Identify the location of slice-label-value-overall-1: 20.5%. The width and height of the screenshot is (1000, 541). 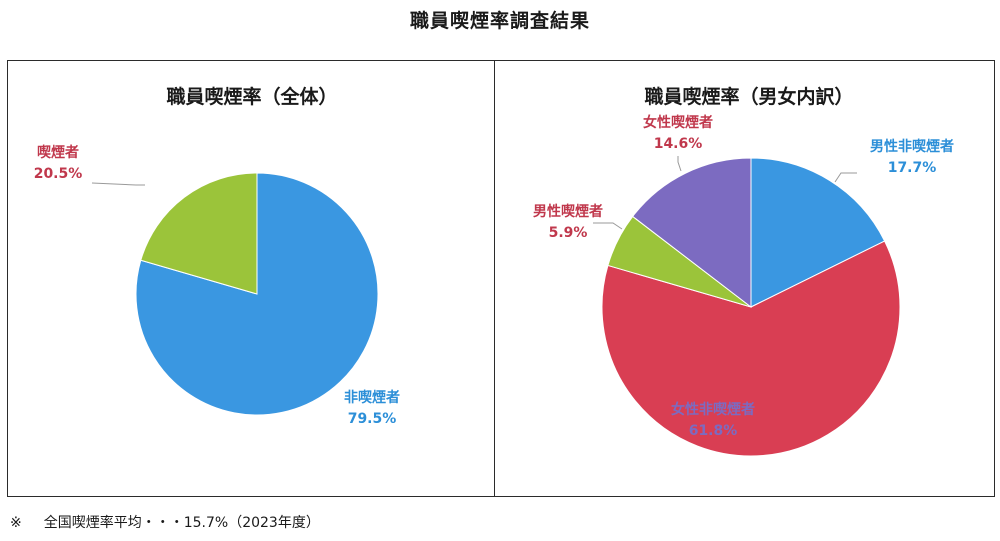
(58, 174).